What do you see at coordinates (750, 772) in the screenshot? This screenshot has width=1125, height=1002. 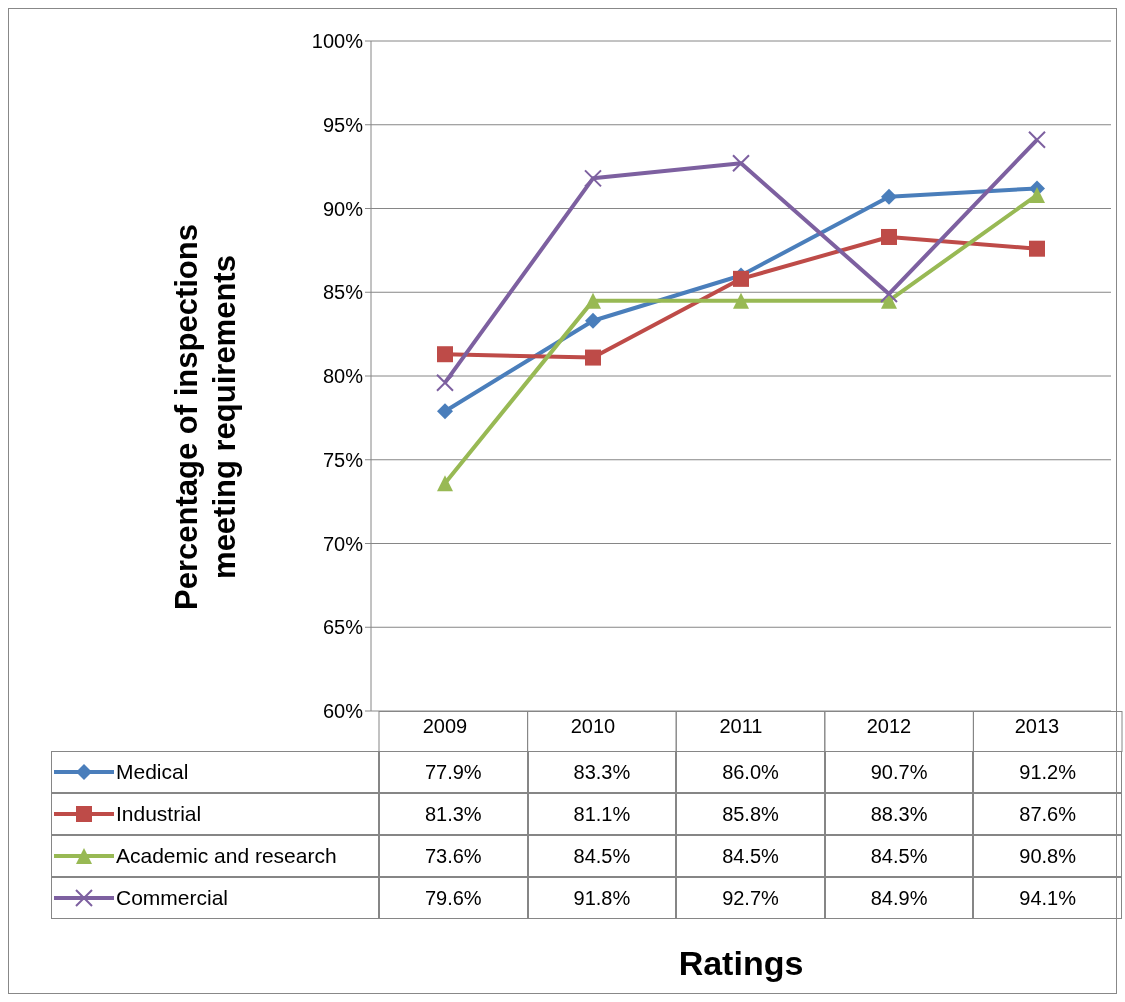 I see `data-label: 86.0%` at bounding box center [750, 772].